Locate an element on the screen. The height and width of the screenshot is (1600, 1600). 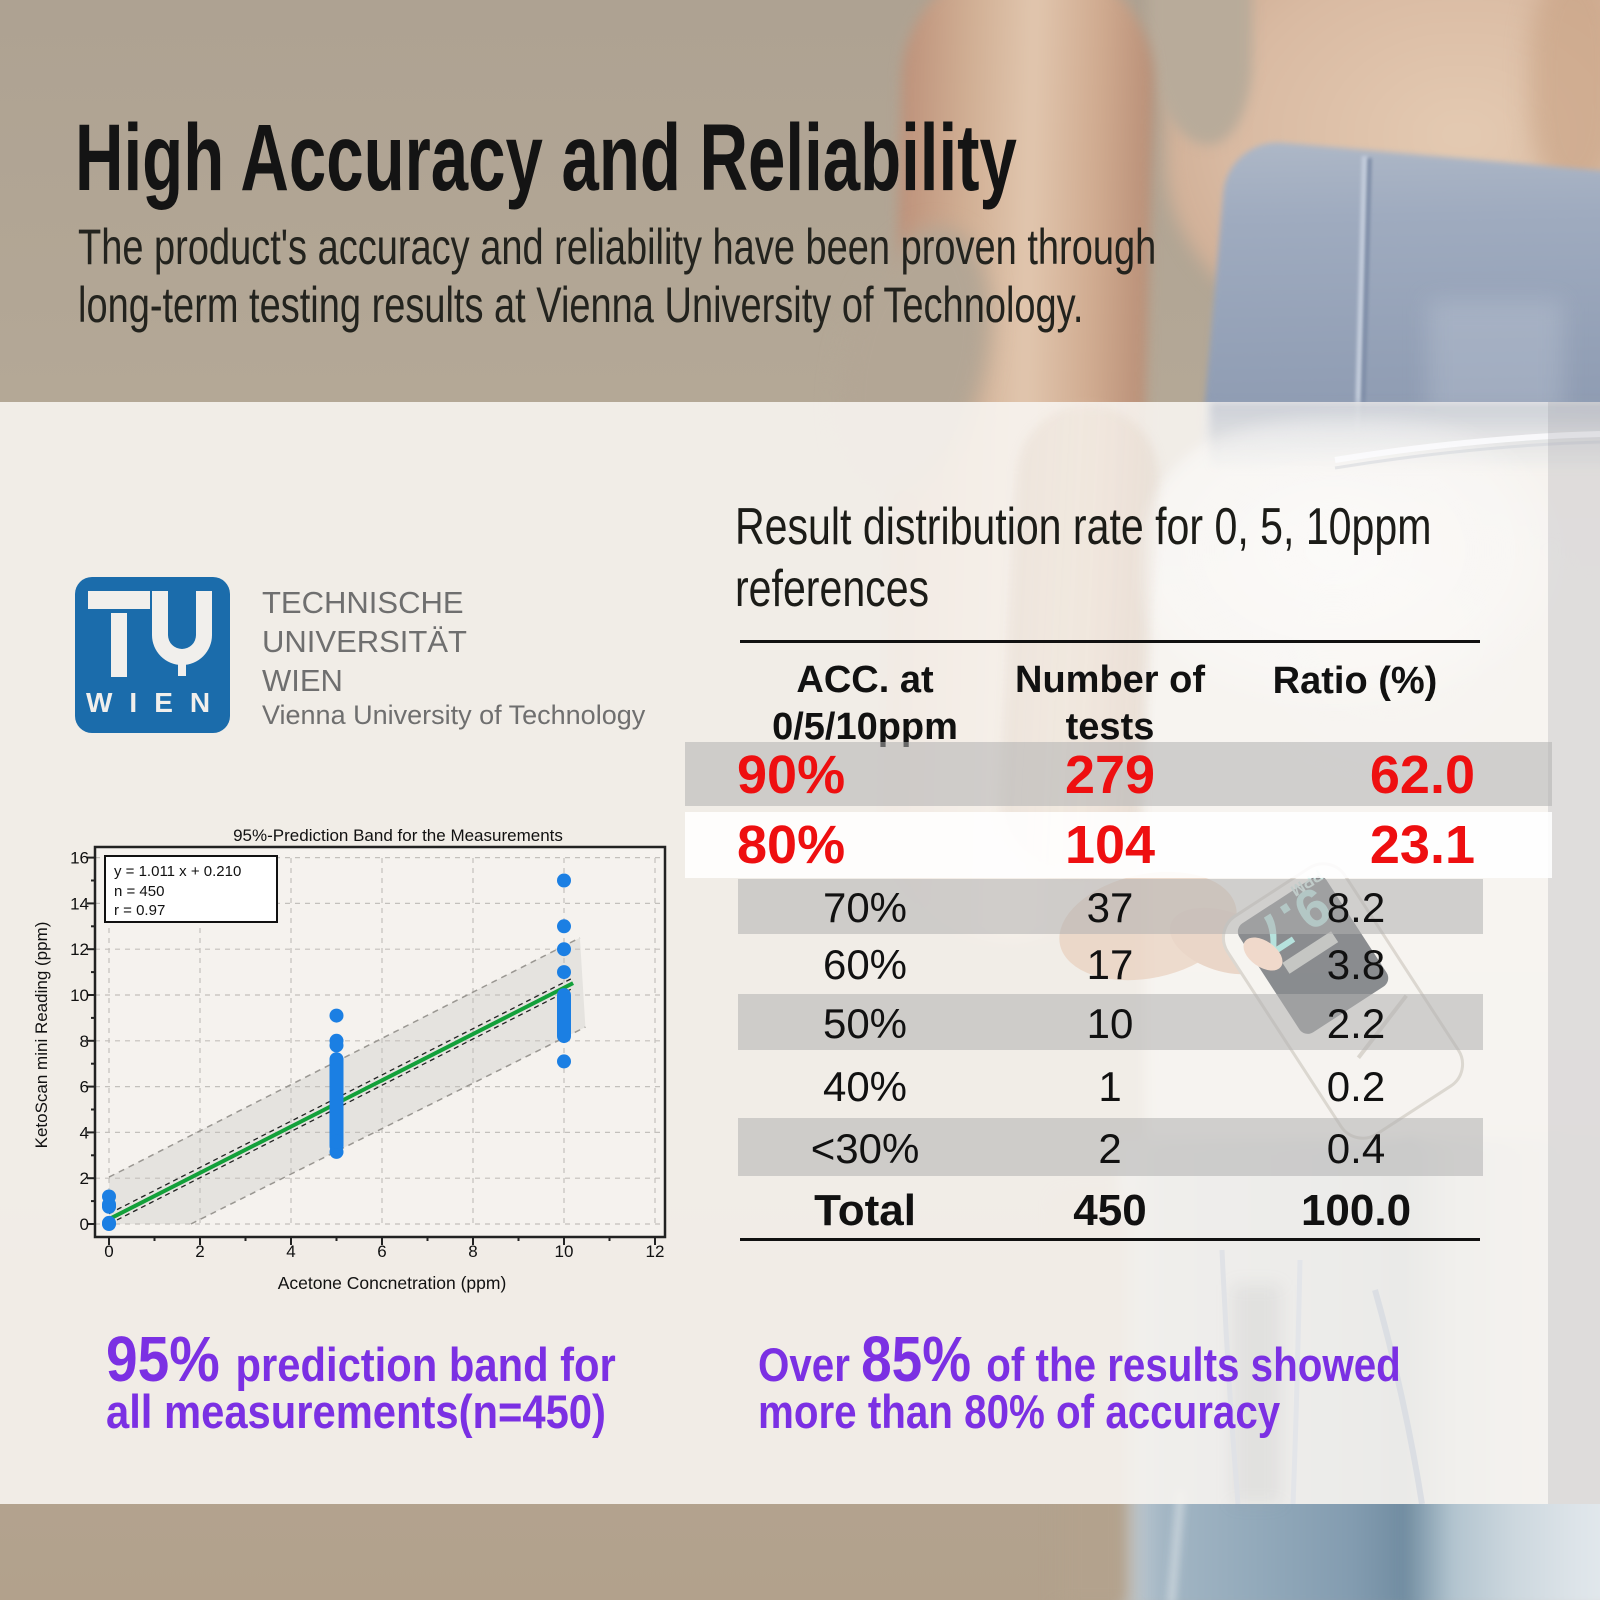
svg-text: y = 1.011 x + 0.210 is located at coordinates (177, 871).